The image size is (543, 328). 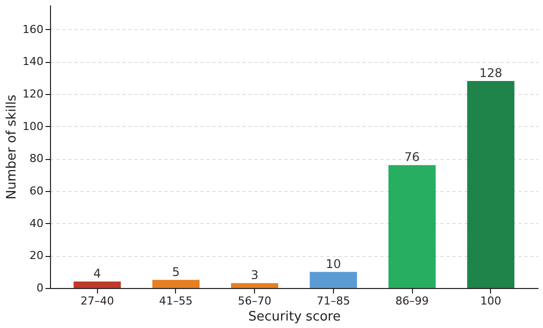 I want to click on y-tick-label: 100, so click(x=33, y=126).